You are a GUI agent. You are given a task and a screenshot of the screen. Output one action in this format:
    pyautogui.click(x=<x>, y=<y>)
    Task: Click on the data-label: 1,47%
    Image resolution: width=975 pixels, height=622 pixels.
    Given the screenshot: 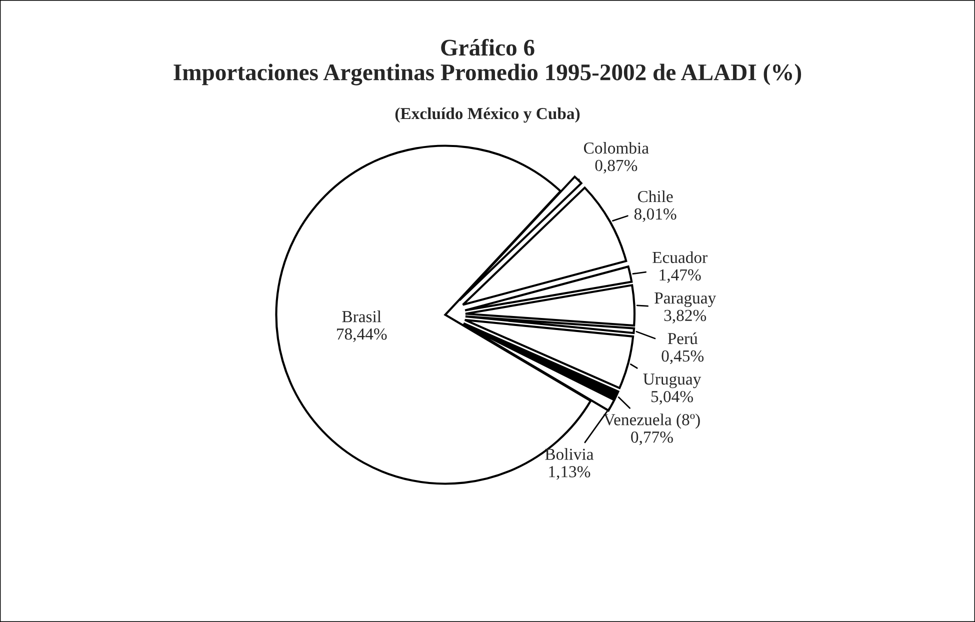 What is the action you would take?
    pyautogui.click(x=680, y=276)
    